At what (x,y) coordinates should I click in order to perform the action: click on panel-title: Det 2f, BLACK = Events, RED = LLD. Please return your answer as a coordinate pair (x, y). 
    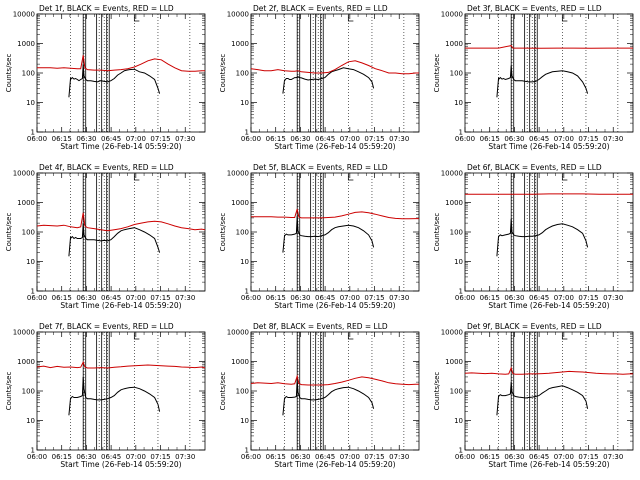
    Looking at the image, I should click on (320, 8).